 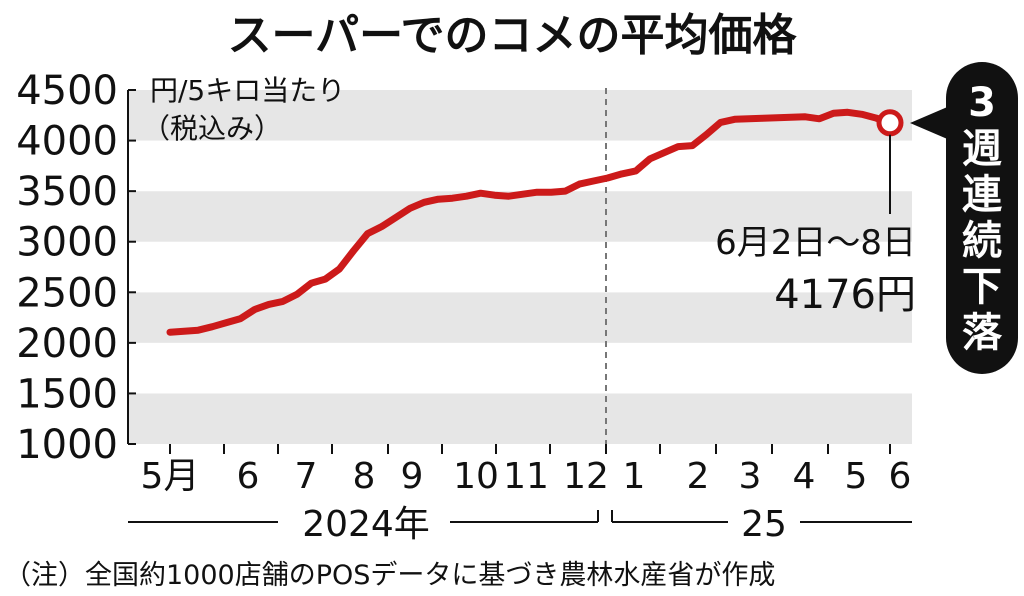 I want to click on y-tick-label: 2000, so click(x=67, y=344).